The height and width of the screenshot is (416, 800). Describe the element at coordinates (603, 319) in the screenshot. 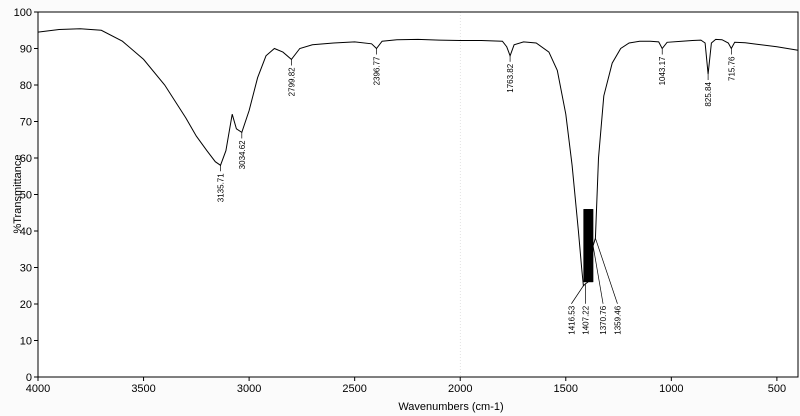

I see `peak-label: 1370.76` at that location.